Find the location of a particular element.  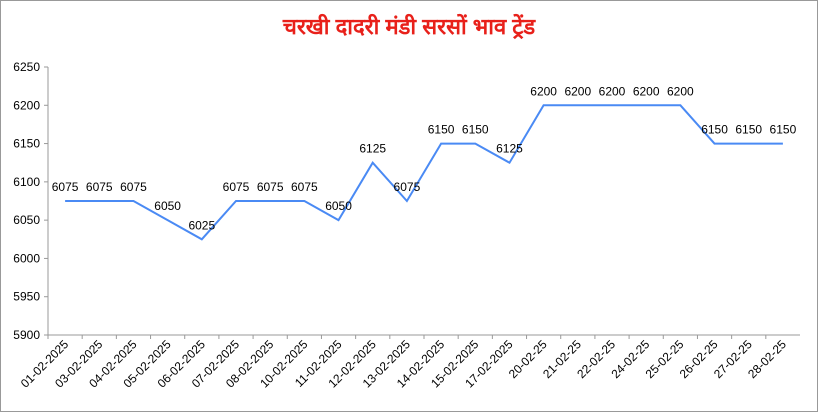

y-tick-label: 5900 is located at coordinates (26, 335).